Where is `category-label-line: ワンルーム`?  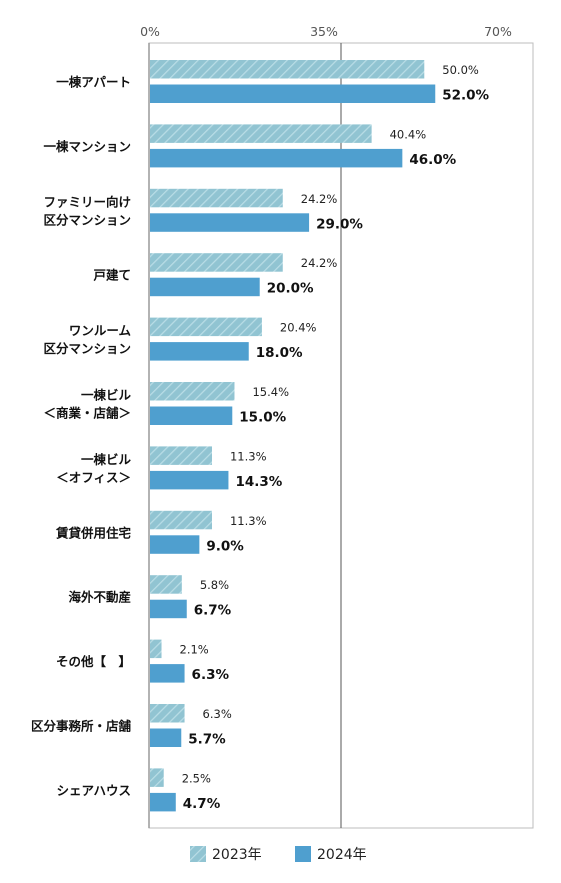
category-label-line: ワンルーム is located at coordinates (100, 330).